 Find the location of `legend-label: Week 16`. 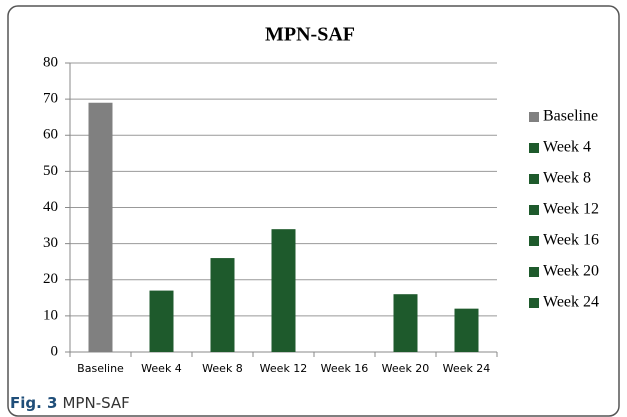

legend-label: Week 16 is located at coordinates (571, 240).